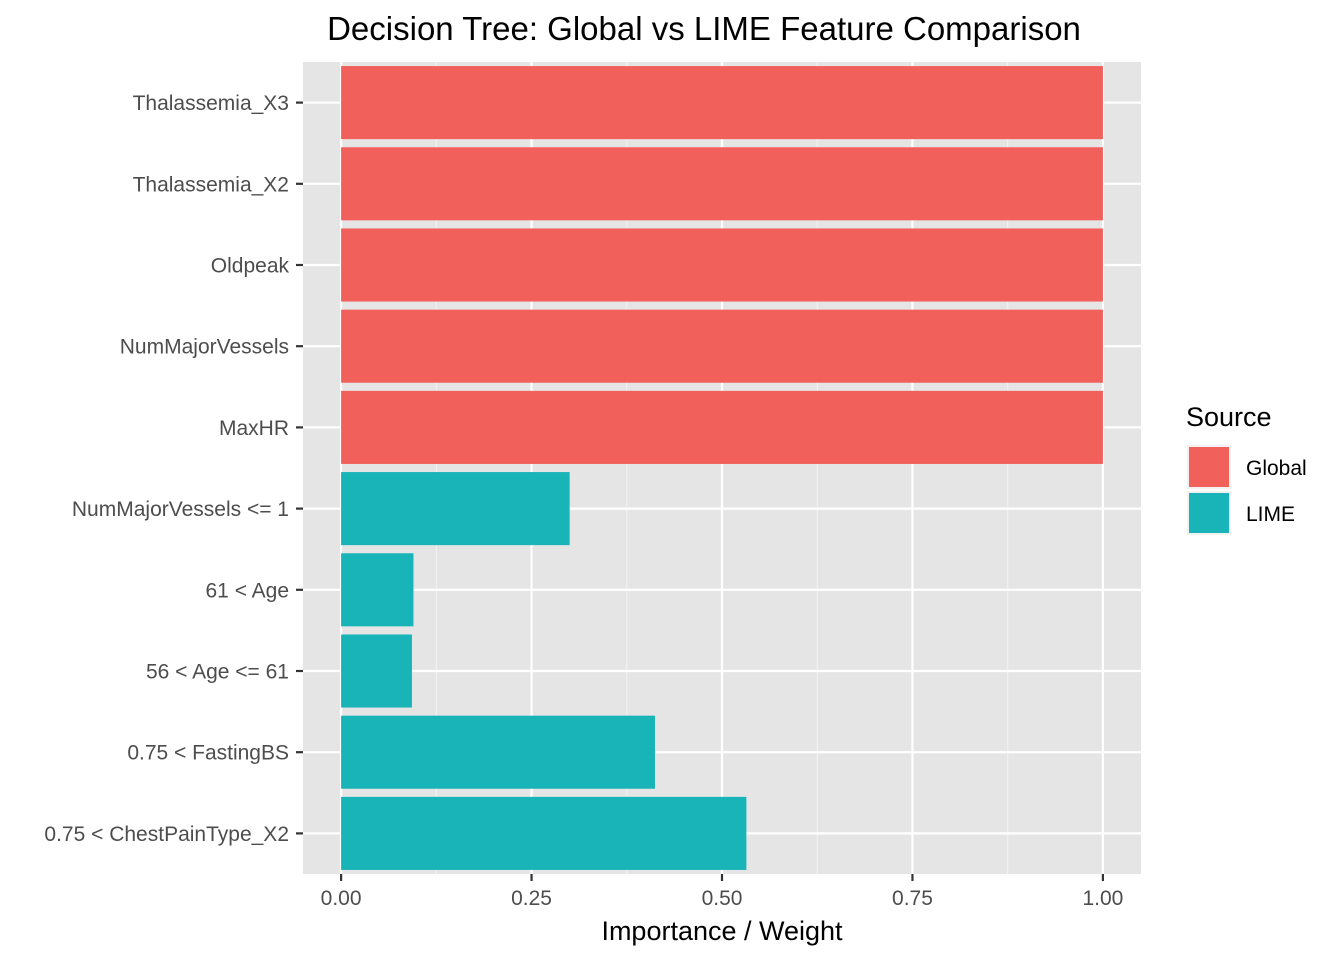 Image resolution: width=1344 pixels, height=960 pixels. What do you see at coordinates (1209, 513) in the screenshot?
I see `legend-swatch-lime` at bounding box center [1209, 513].